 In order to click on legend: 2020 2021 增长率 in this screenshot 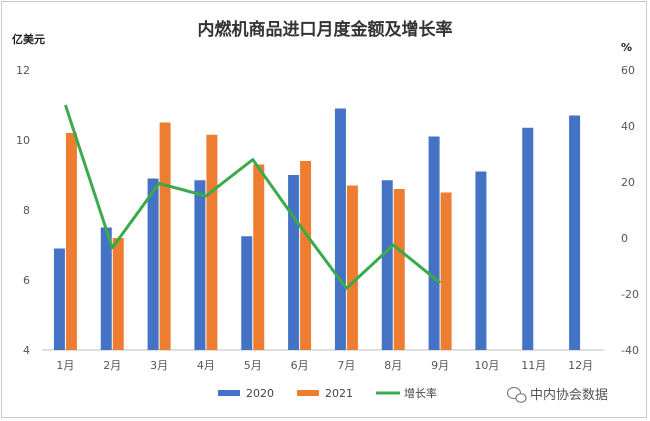, I will do `click(327, 393)`.